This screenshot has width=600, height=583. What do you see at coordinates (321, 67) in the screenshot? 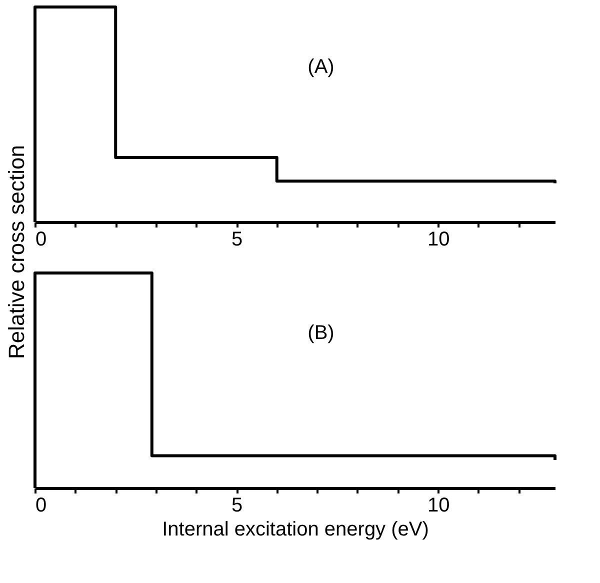
I see `annotation: (A)` at bounding box center [321, 67].